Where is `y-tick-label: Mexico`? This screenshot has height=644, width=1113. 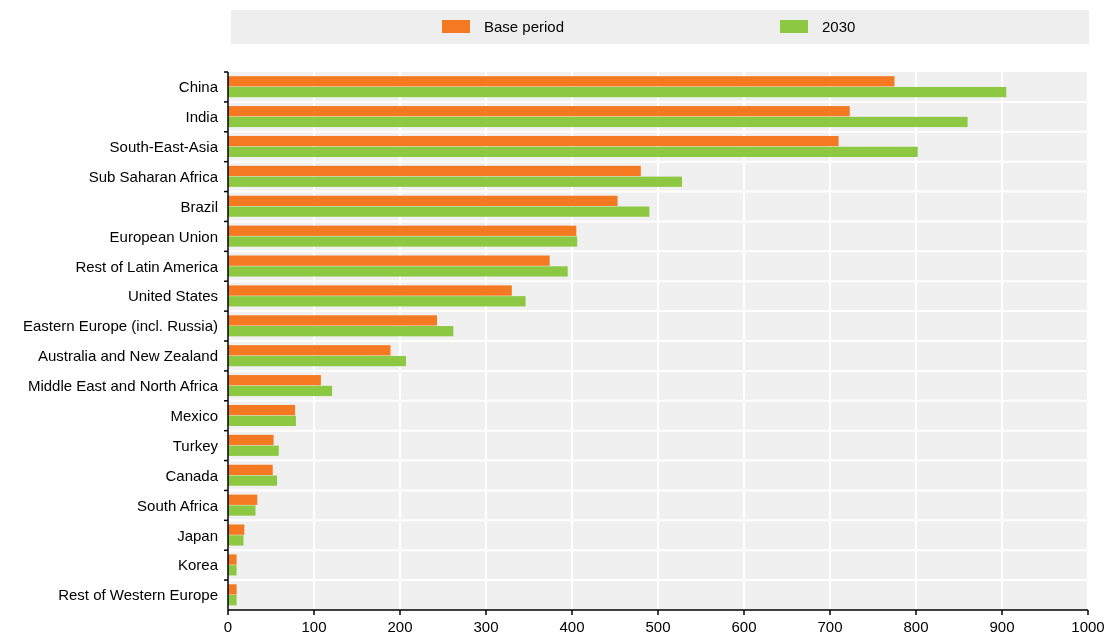
y-tick-label: Mexico is located at coordinates (194, 415).